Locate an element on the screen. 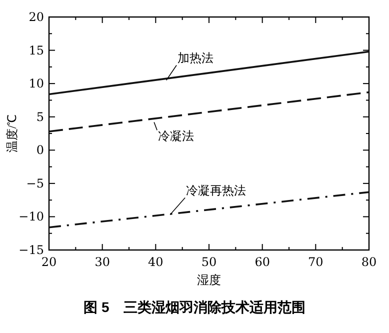 The height and width of the screenshot is (333, 389). x-axis-title: 湿度 is located at coordinates (209, 280).